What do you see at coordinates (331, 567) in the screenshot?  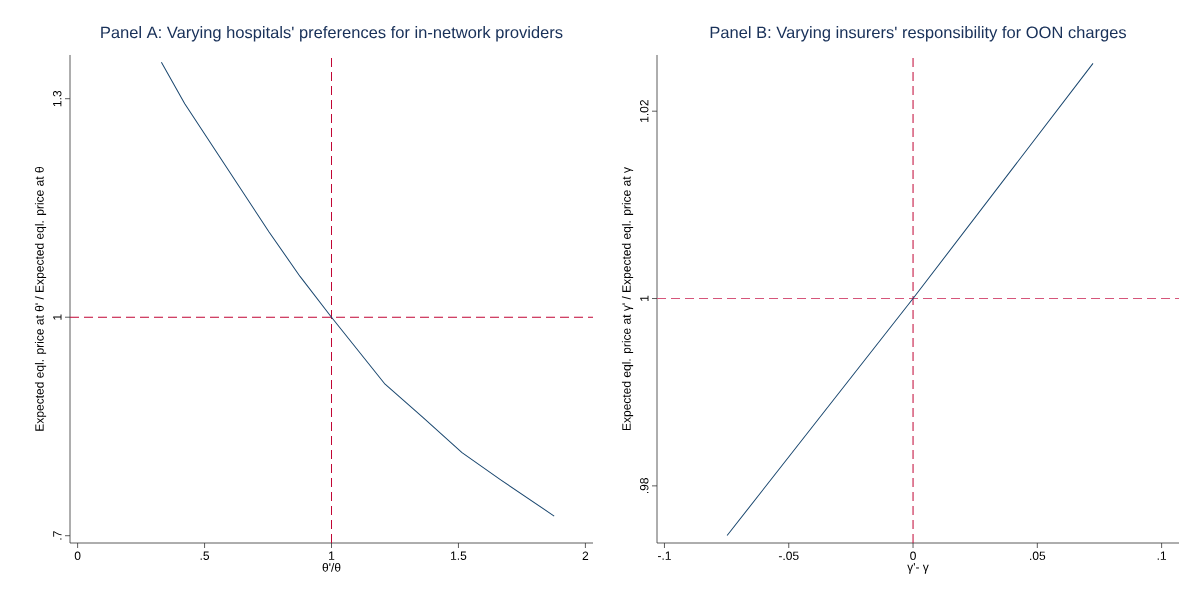 I see `x-axis-title: θ'/θ` at bounding box center [331, 567].